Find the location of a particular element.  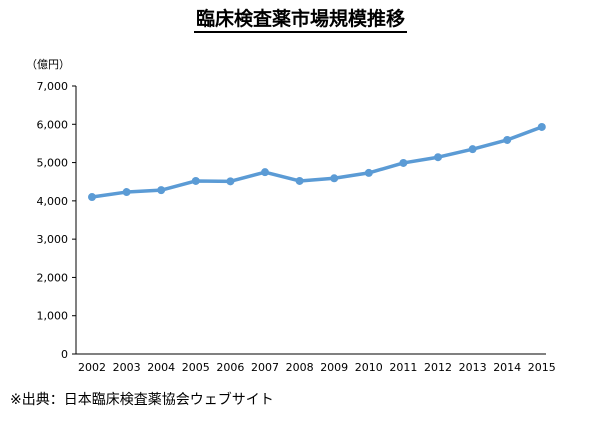

x-tick-label: 2012 is located at coordinates (438, 367).